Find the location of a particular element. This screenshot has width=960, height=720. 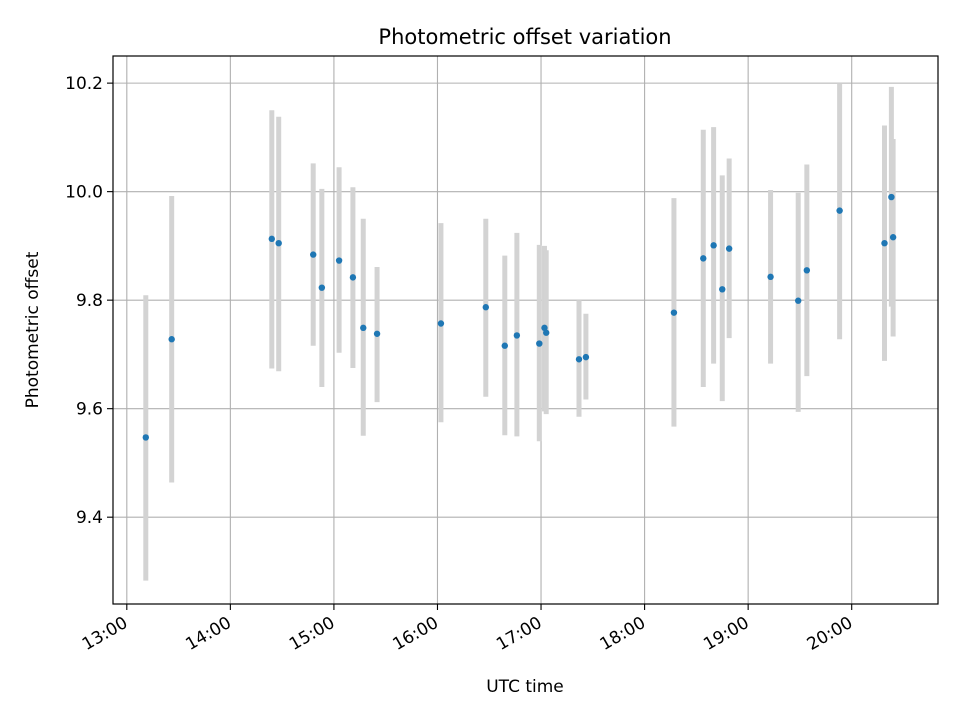

x-axis-label: UTC time is located at coordinates (525, 687).